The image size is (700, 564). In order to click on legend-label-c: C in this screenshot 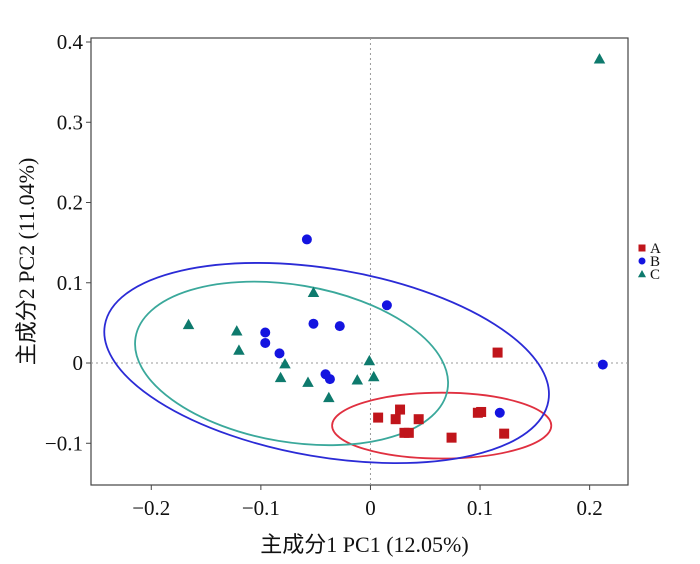, I will do `click(655, 275)`.